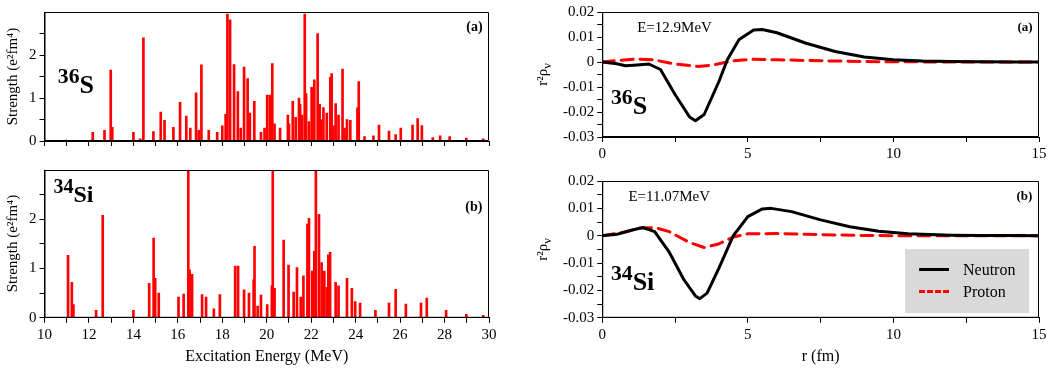  I want to click on x-tick-label: 18, so click(222, 333).